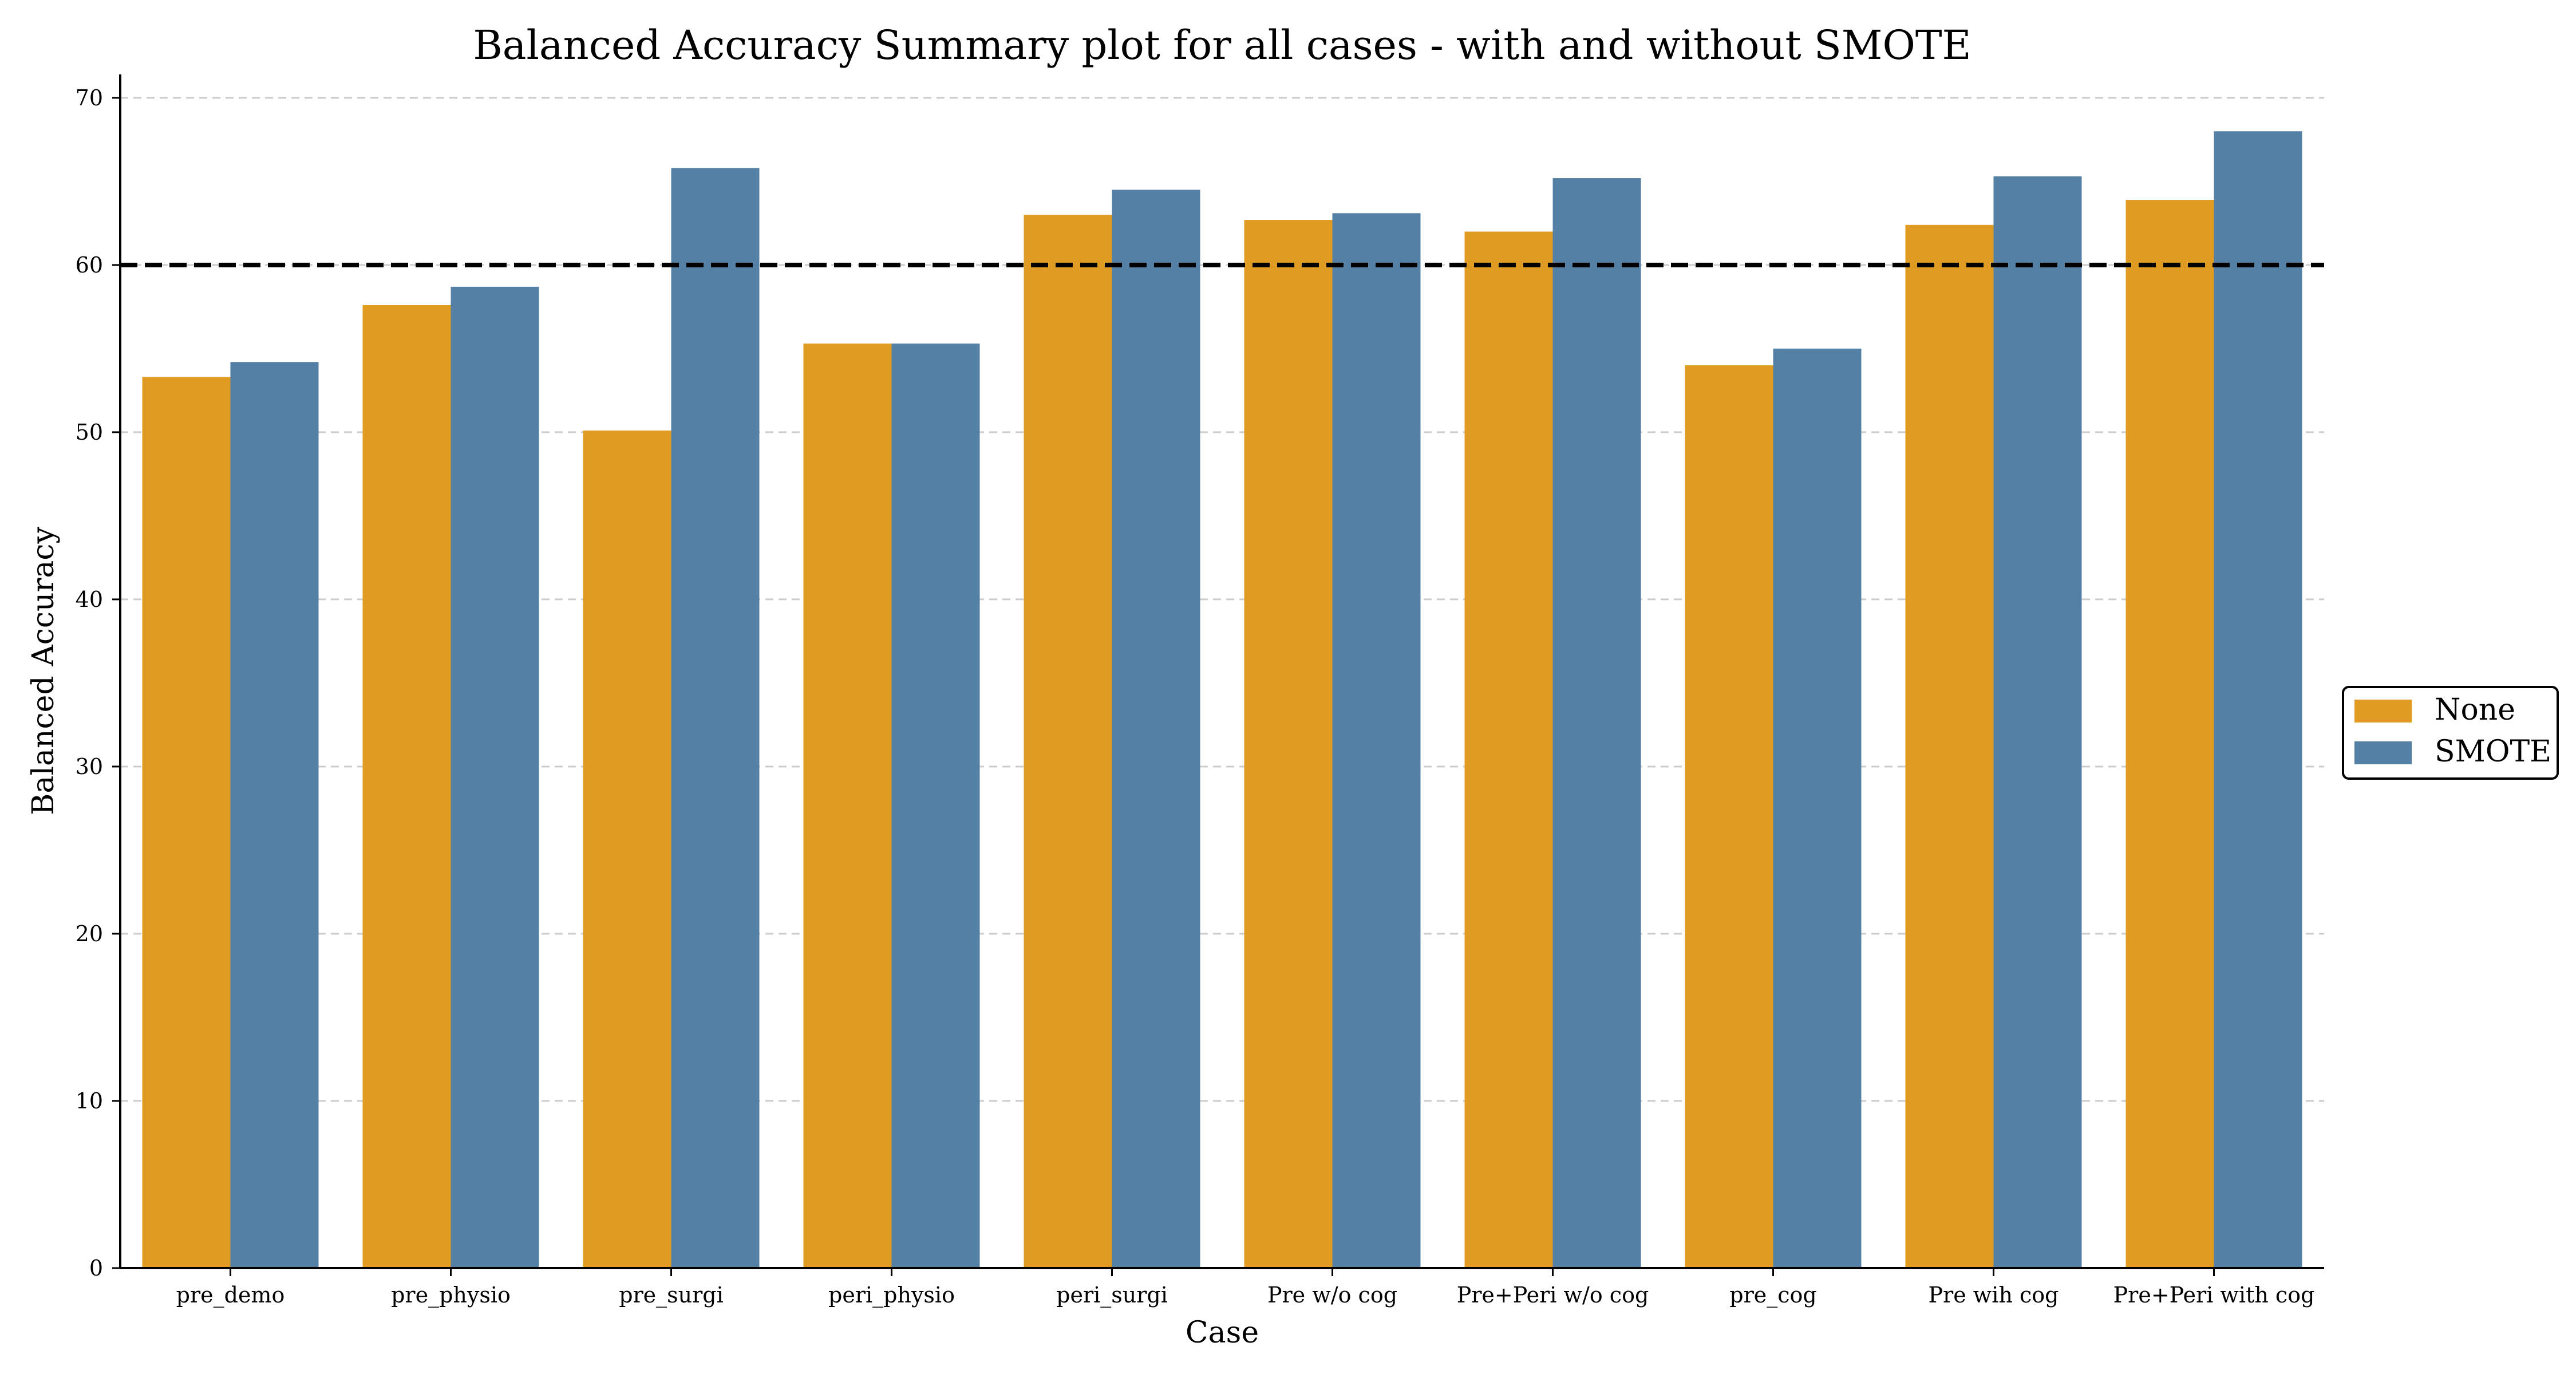 The width and height of the screenshot is (2576, 1374). I want to click on x-tick-label: pre_physio, so click(451, 1295).